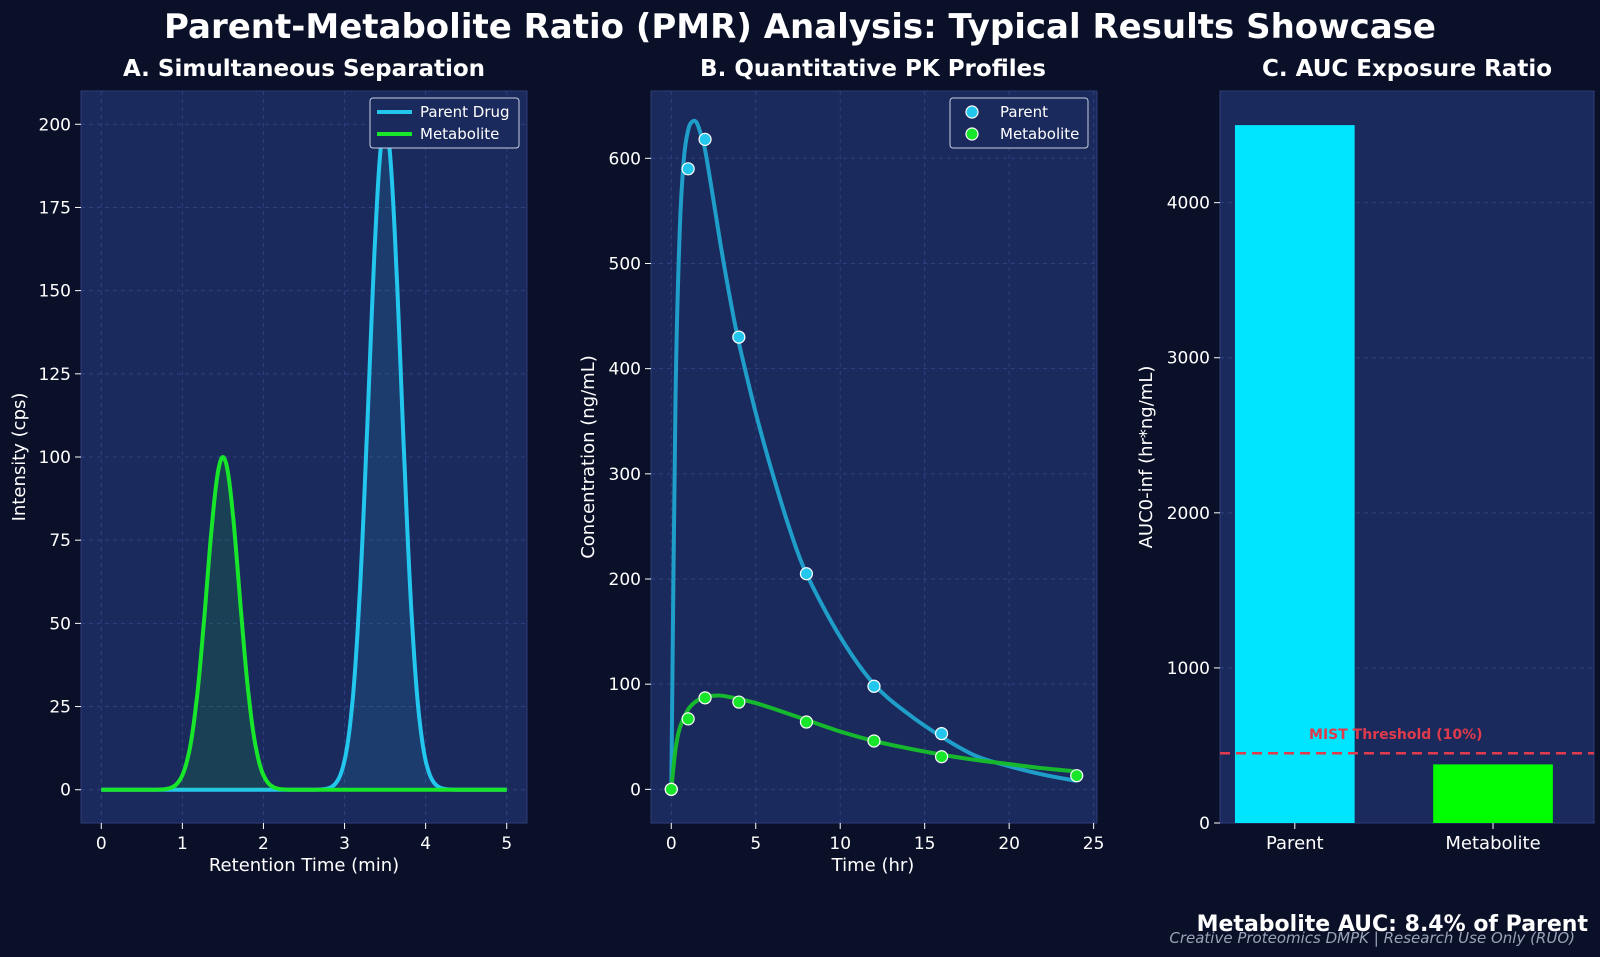 The image size is (1600, 957). What do you see at coordinates (635, 790) in the screenshot?
I see `panel-b-ytick-label: 0` at bounding box center [635, 790].